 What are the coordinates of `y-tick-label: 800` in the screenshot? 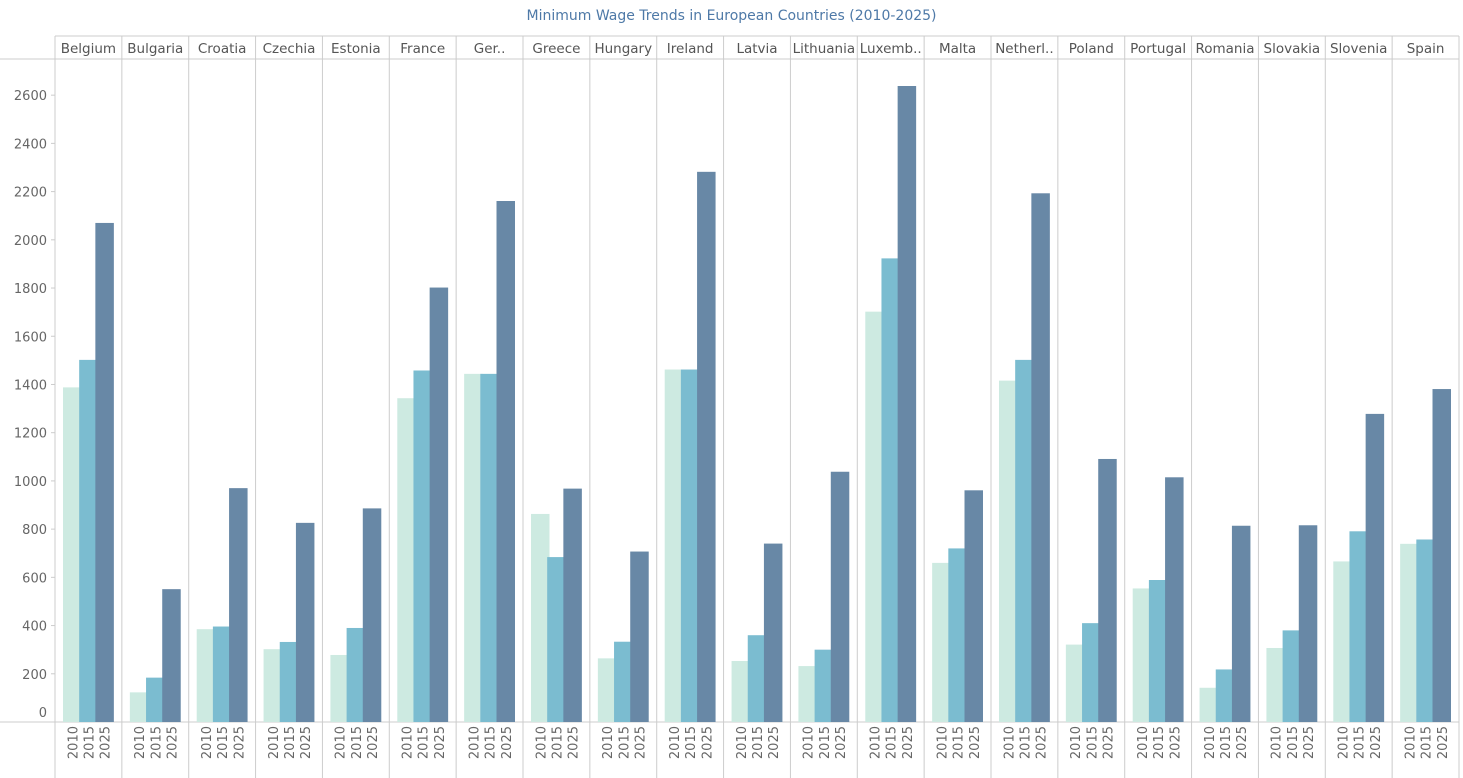 It's located at (34, 530).